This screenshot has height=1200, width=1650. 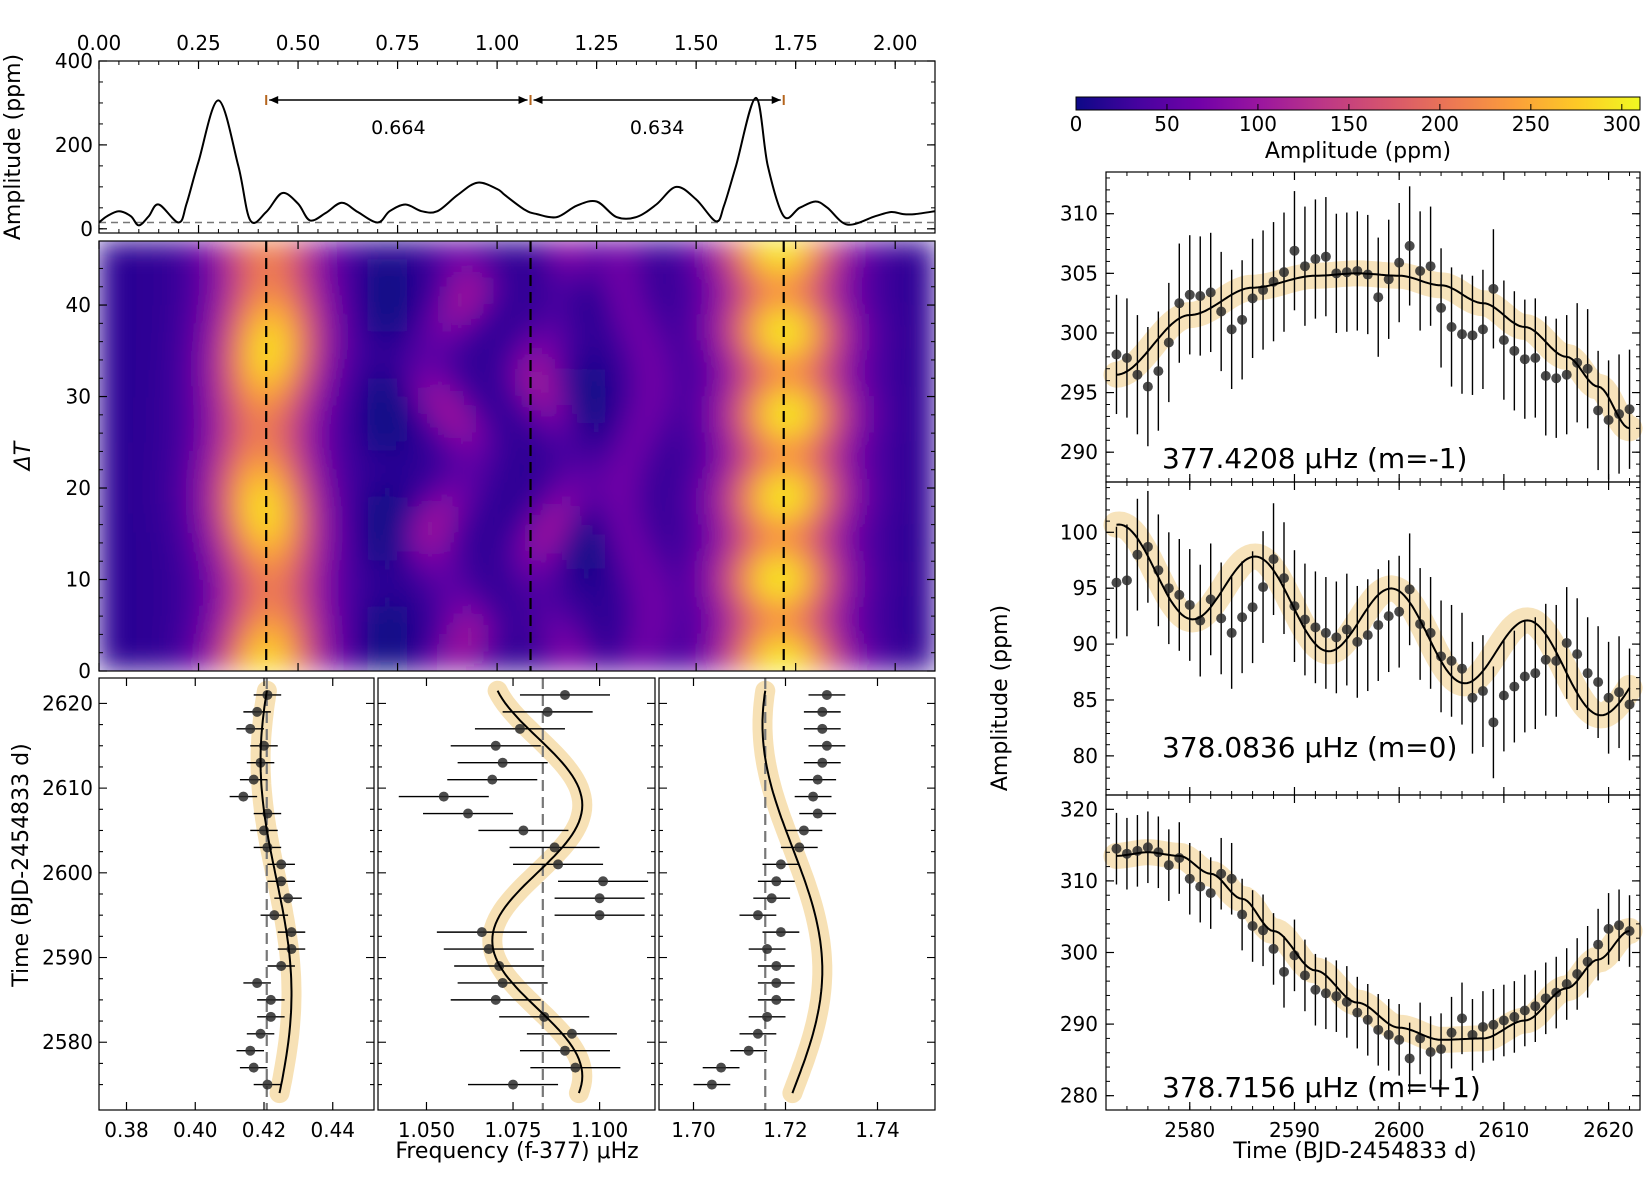 What do you see at coordinates (198, 43) in the screenshot?
I see `top-tick-label: 0.25` at bounding box center [198, 43].